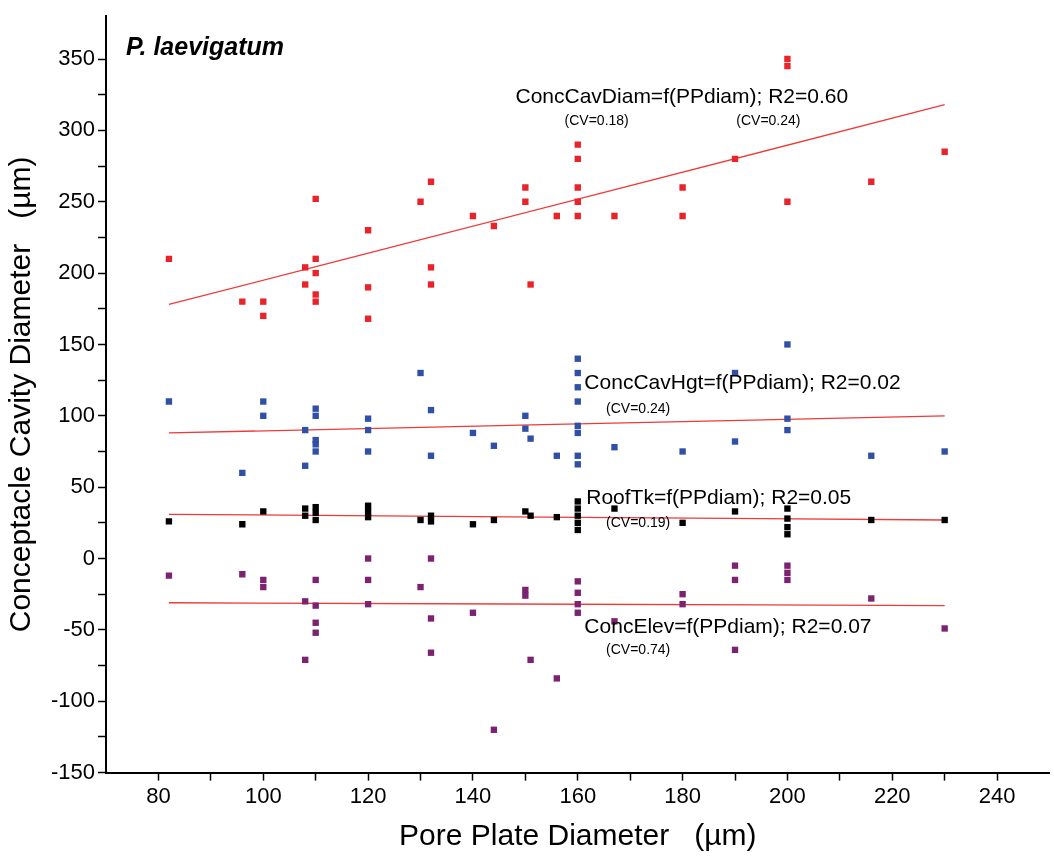 The image size is (1054, 861). Describe the element at coordinates (205, 46) in the screenshot. I see `text: P. laevigatum` at that location.